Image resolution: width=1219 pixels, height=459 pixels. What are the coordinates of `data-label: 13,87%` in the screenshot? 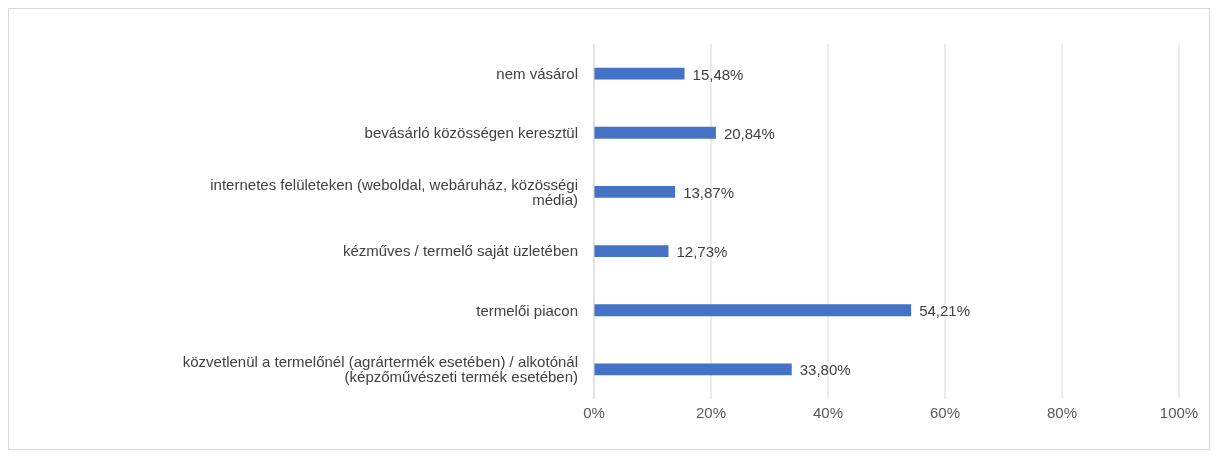 It's located at (709, 192).